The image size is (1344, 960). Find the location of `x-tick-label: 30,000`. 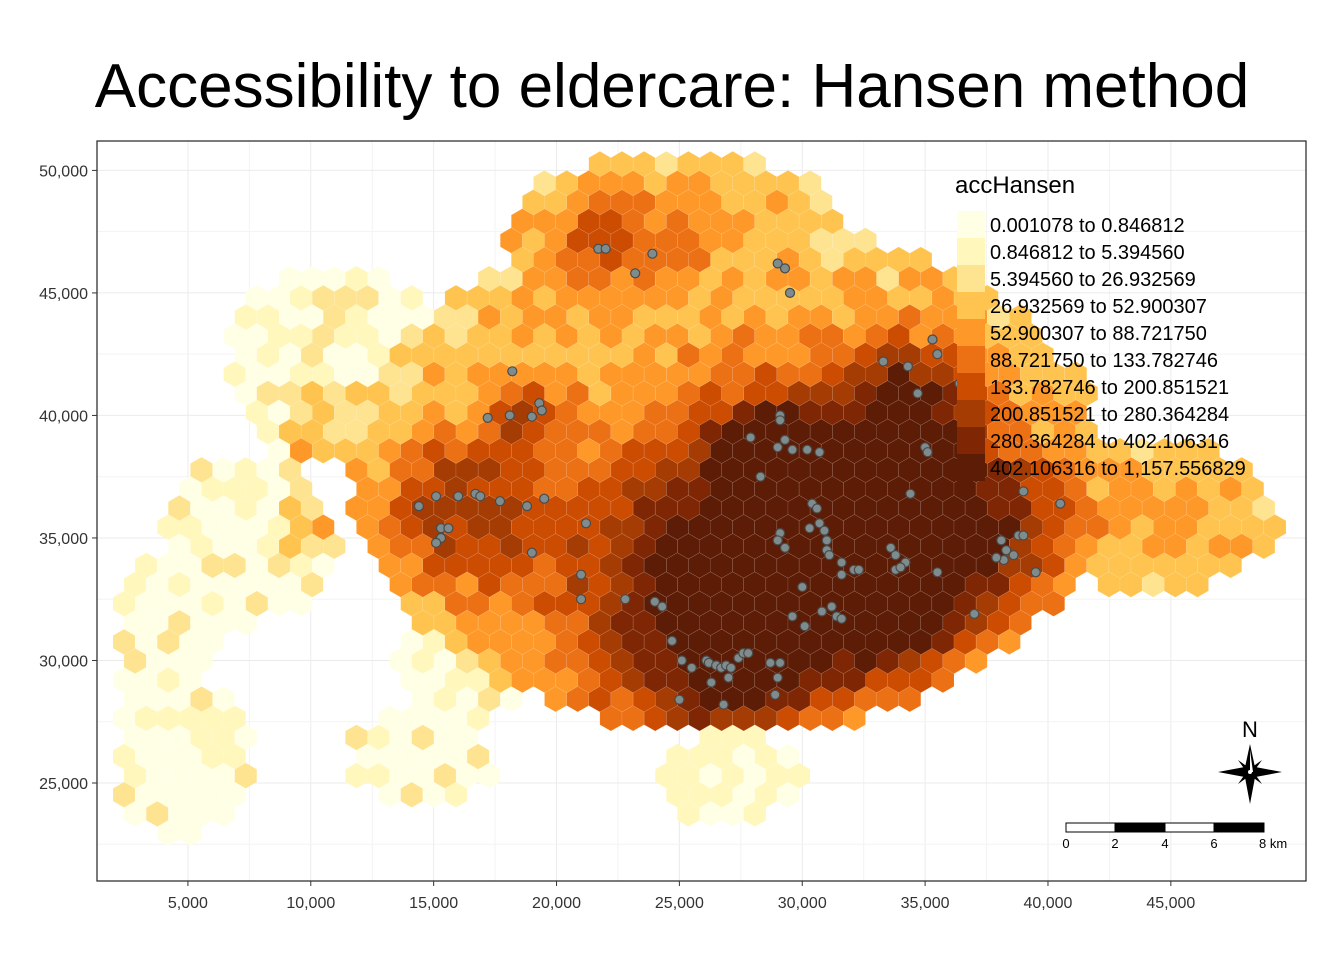

x-tick-label: 30,000 is located at coordinates (802, 903).